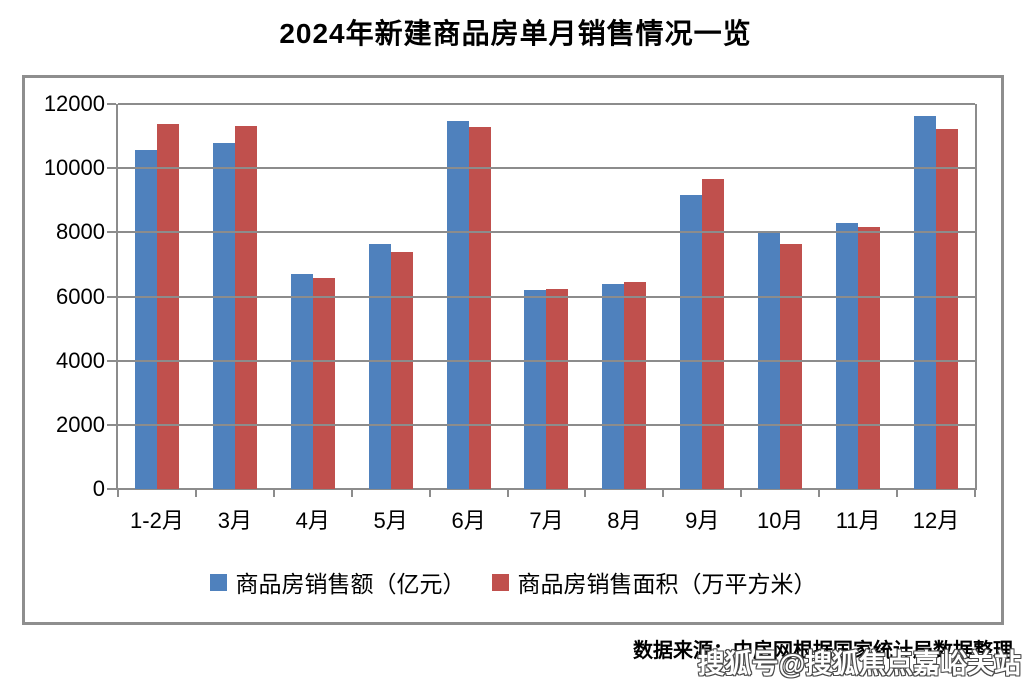 The height and width of the screenshot is (679, 1031). What do you see at coordinates (858, 520) in the screenshot?
I see `x-axis-label-11月: 11月` at bounding box center [858, 520].